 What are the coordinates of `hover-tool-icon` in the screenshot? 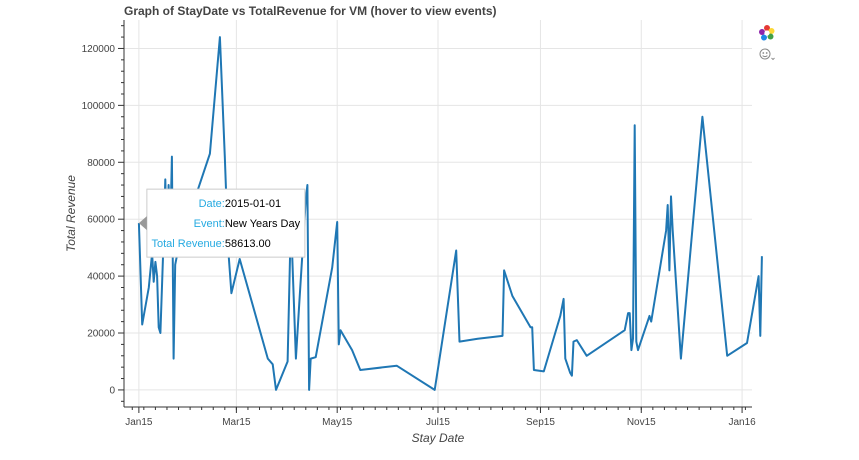 It's located at (767, 55).